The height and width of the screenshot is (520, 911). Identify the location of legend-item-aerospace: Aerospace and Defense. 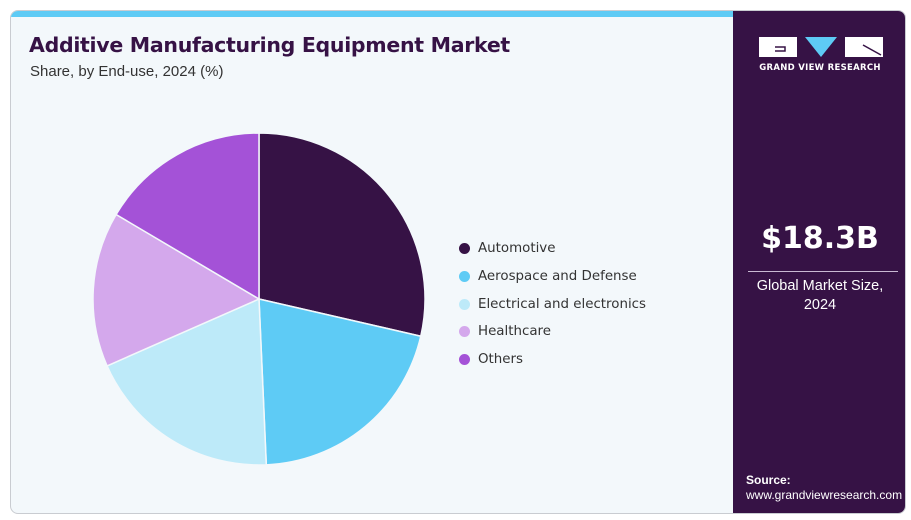
(552, 277).